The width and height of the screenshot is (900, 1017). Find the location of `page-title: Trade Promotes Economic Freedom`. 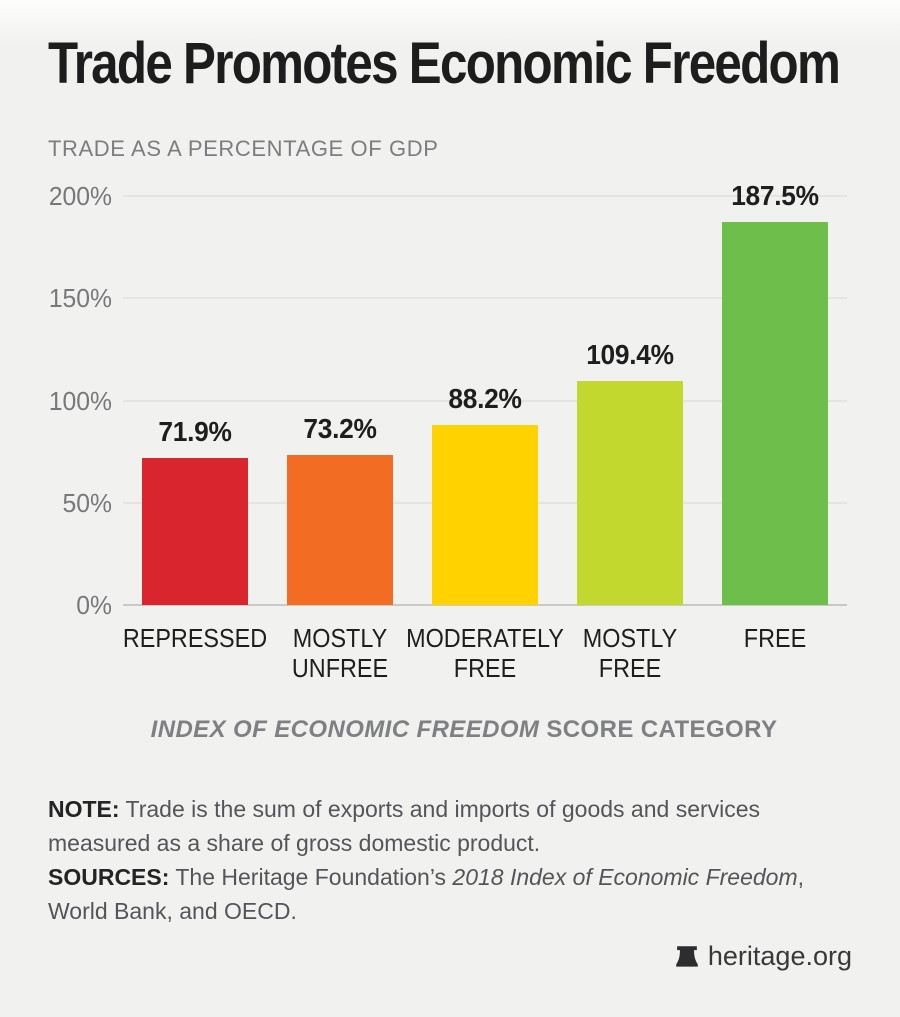

page-title: Trade Promotes Economic Freedom is located at coordinates (444, 63).